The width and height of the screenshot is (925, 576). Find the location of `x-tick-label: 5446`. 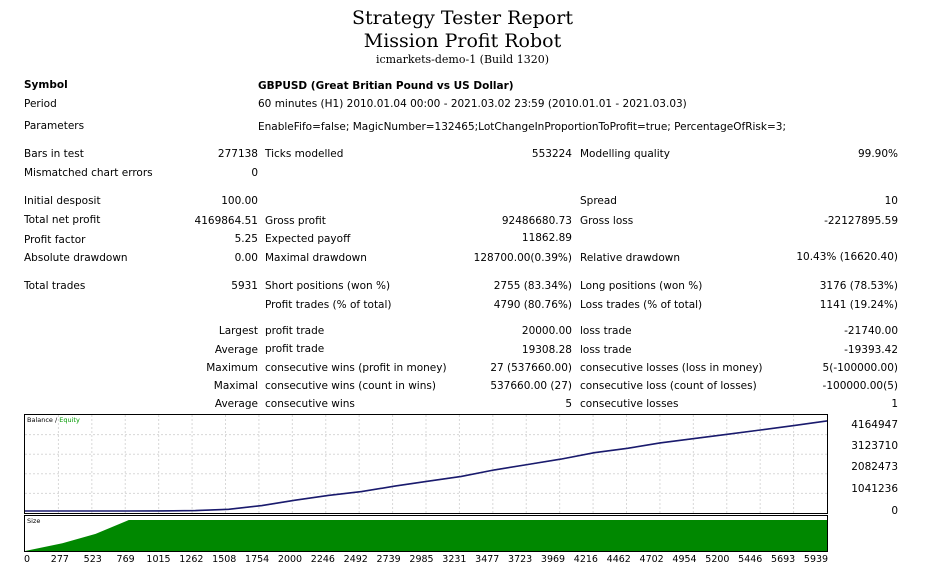

x-tick-label: 5446 is located at coordinates (750, 559).